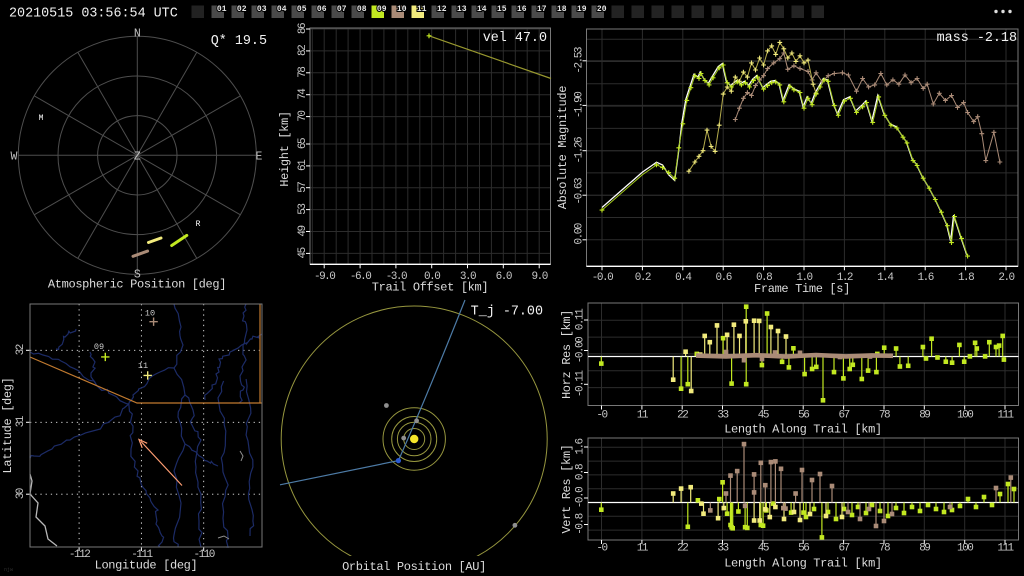 The width and height of the screenshot is (1024, 576). I want to click on svg-text: -1.90, so click(580, 105).